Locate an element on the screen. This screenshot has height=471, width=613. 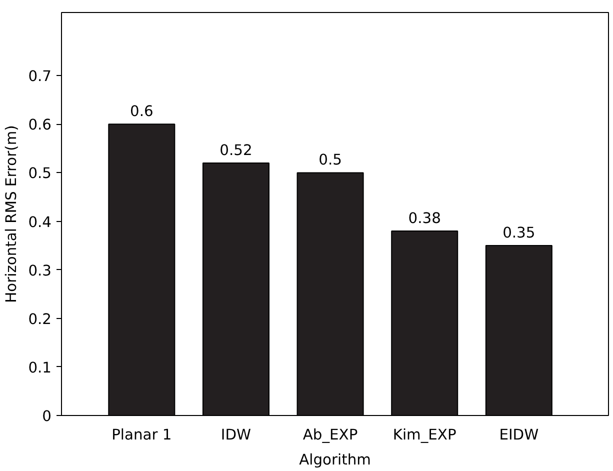
y-tick-label: 0.6 is located at coordinates (40, 125).